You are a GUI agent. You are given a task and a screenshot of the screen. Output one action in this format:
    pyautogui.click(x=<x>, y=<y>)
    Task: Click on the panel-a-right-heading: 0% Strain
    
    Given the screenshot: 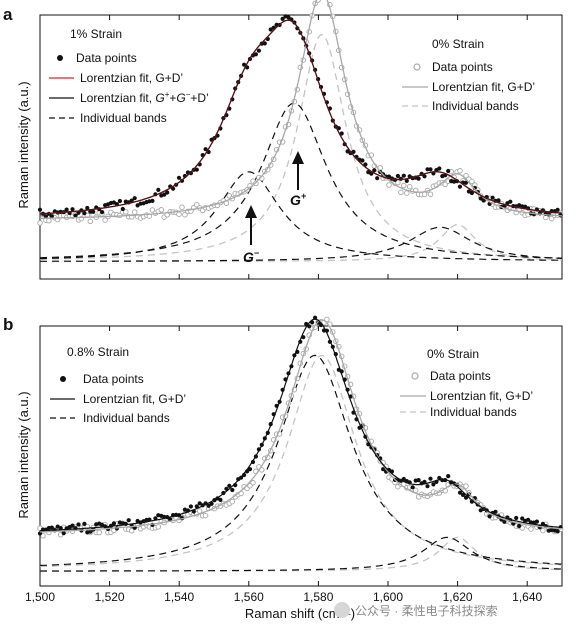 What is the action you would take?
    pyautogui.click(x=458, y=44)
    